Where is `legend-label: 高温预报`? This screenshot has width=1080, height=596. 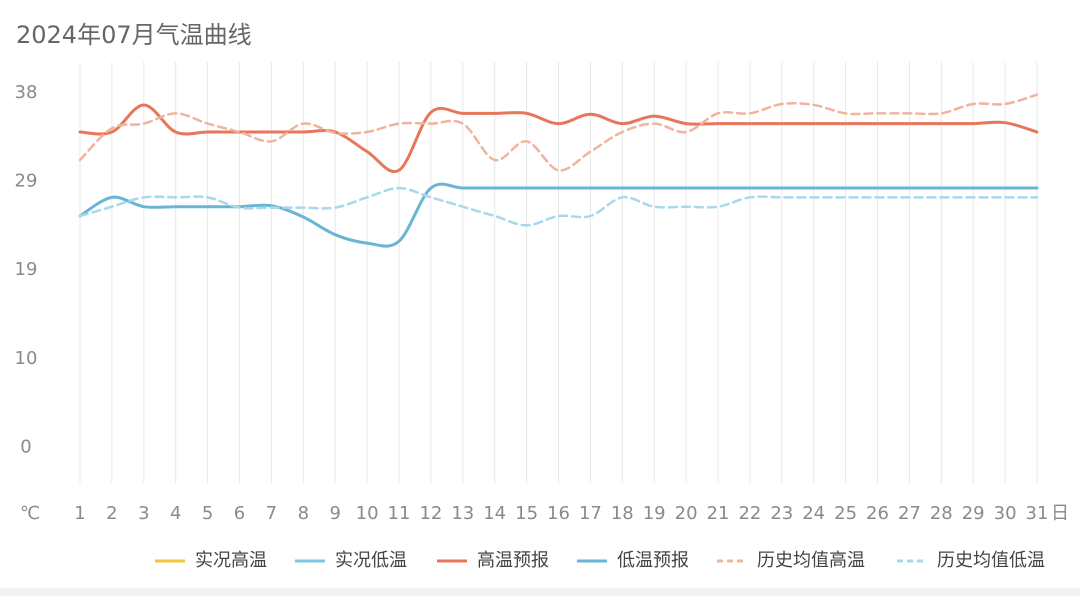
legend-label: 高温预报 is located at coordinates (513, 560).